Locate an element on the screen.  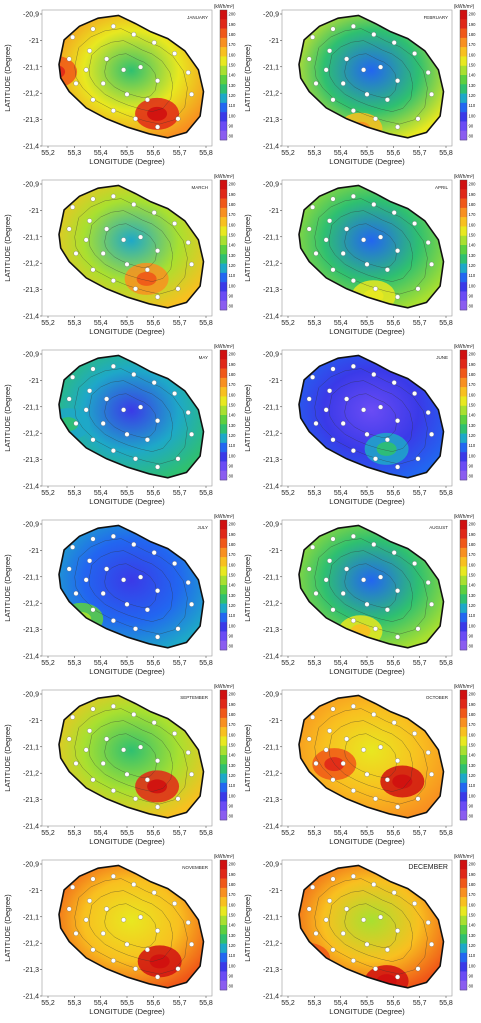
y-tick-label: -21 is located at coordinates (34, 211).